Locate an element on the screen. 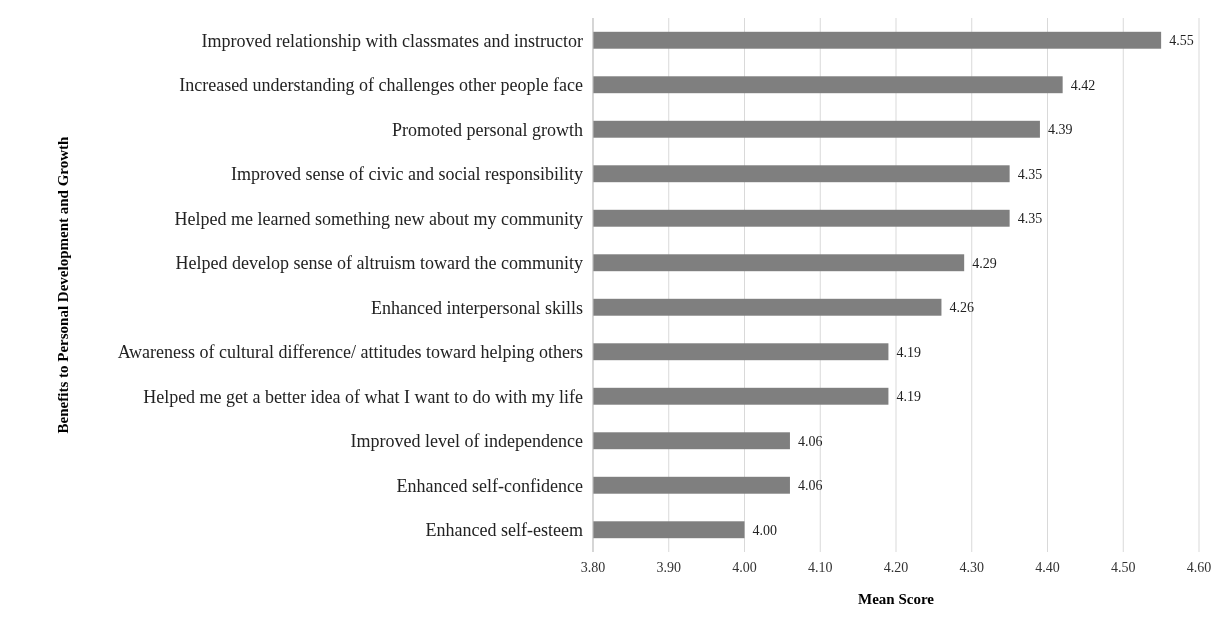  x-tick-label: 3.80 is located at coordinates (593, 567).